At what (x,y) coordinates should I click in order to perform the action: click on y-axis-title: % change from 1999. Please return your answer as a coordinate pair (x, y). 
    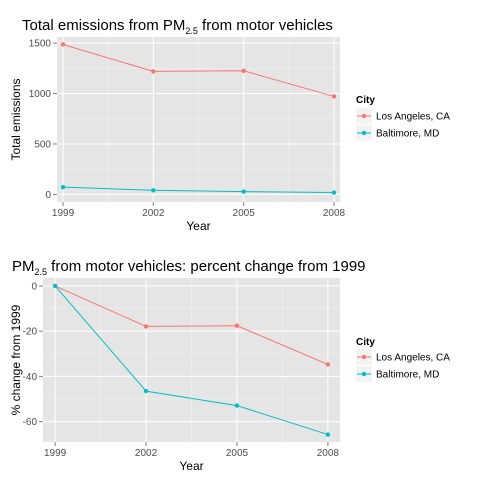
    Looking at the image, I should click on (16, 359).